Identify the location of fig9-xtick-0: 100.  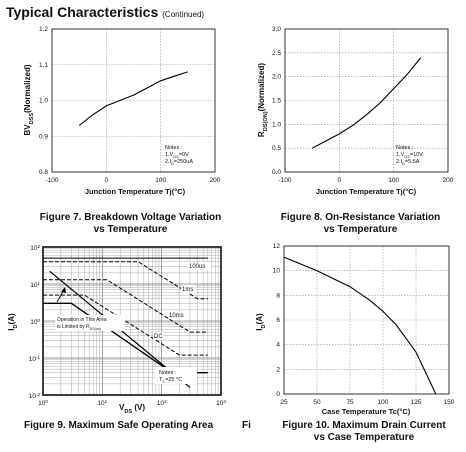
(43, 403).